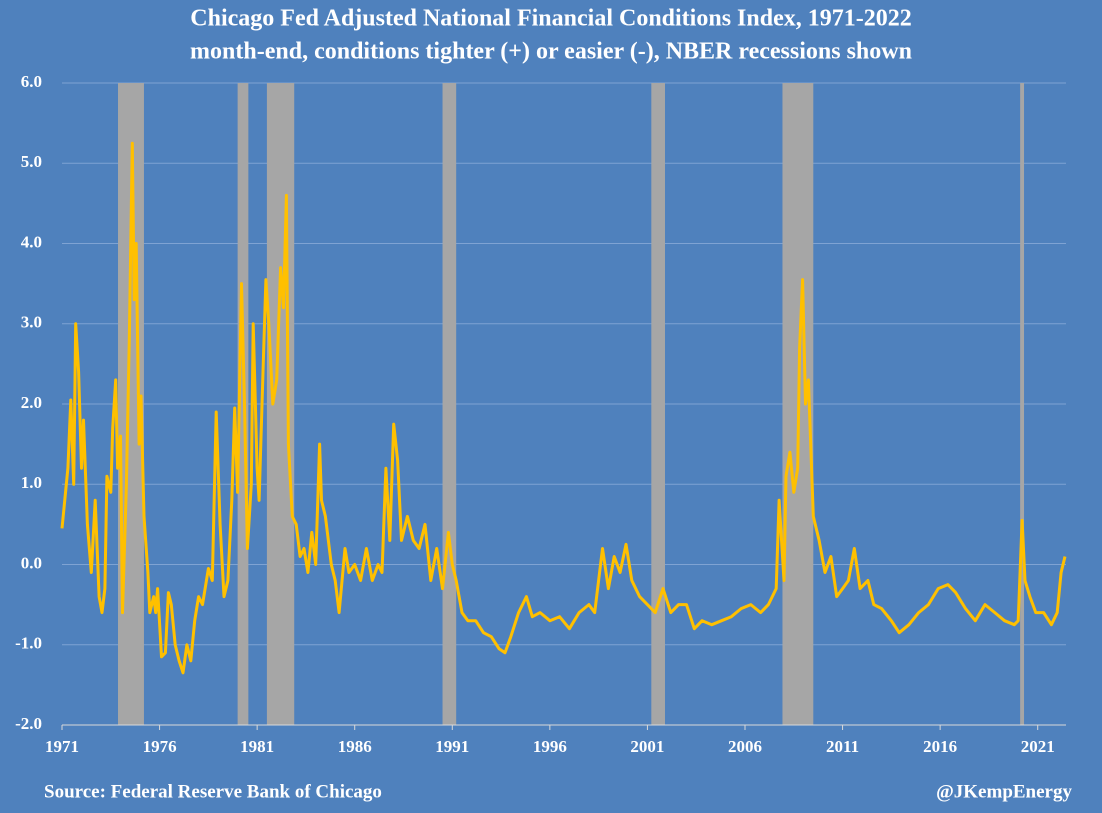 The width and height of the screenshot is (1102, 813). What do you see at coordinates (745, 746) in the screenshot?
I see `x-tick-label: 2006` at bounding box center [745, 746].